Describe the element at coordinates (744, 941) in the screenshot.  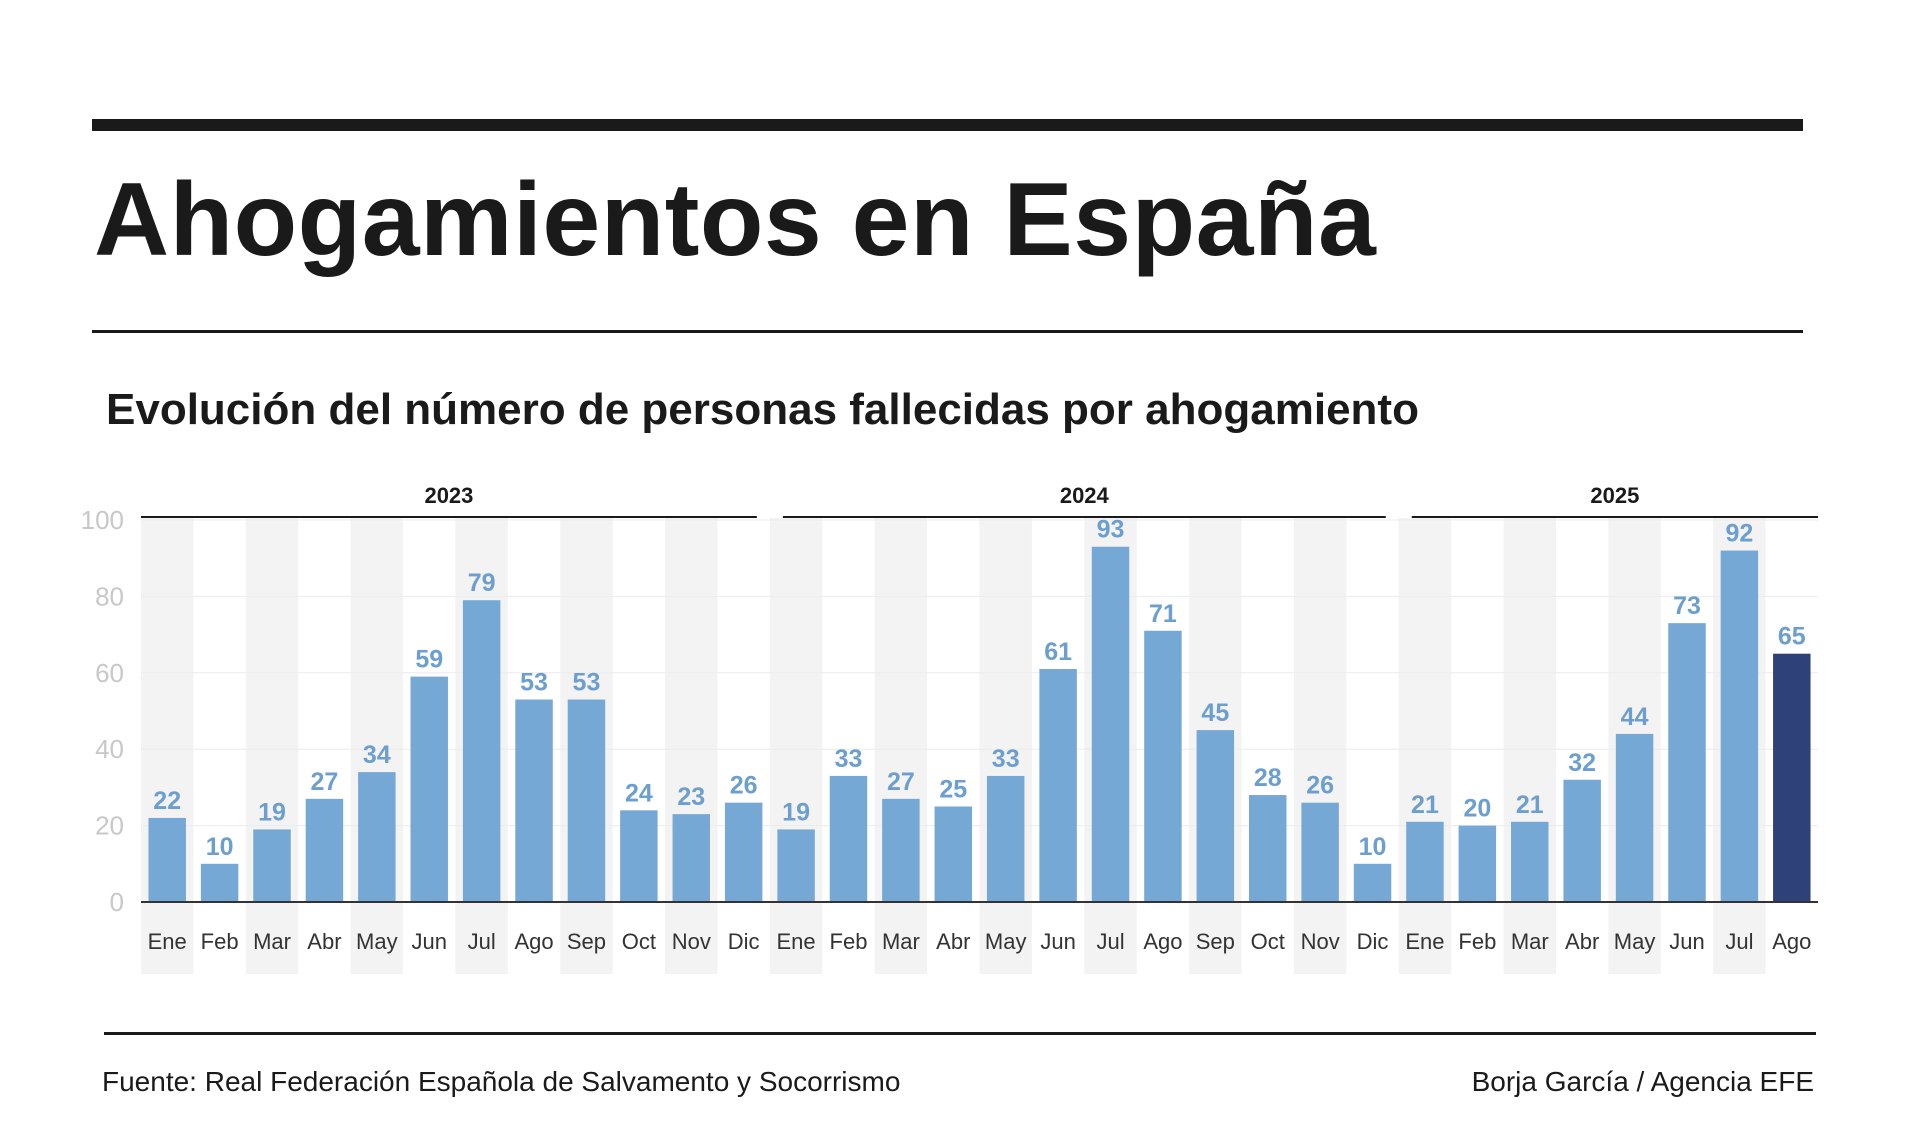
I see `x-tick-label: Dic` at that location.